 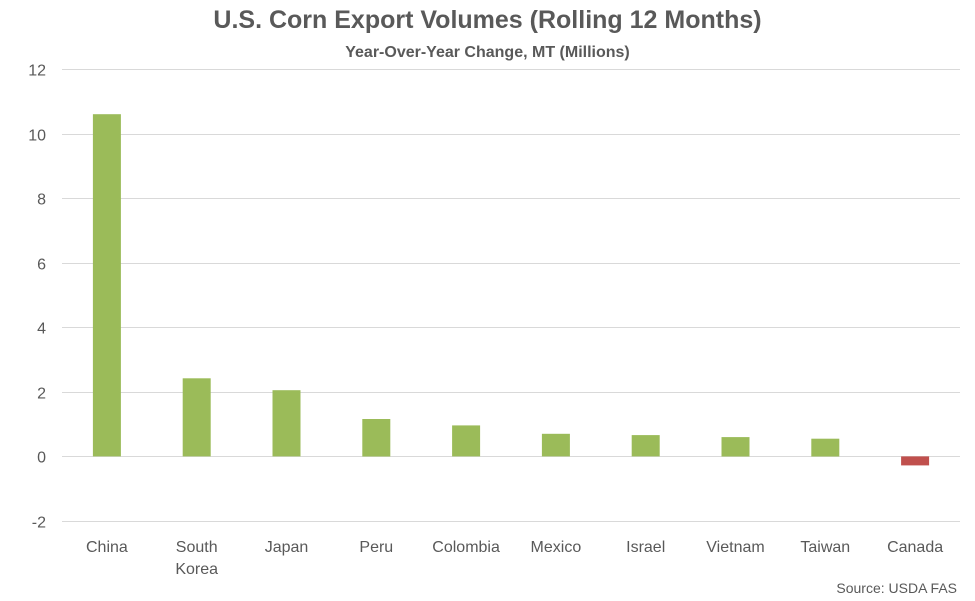 I want to click on x-tick-label: South Korea, so click(x=196, y=558).